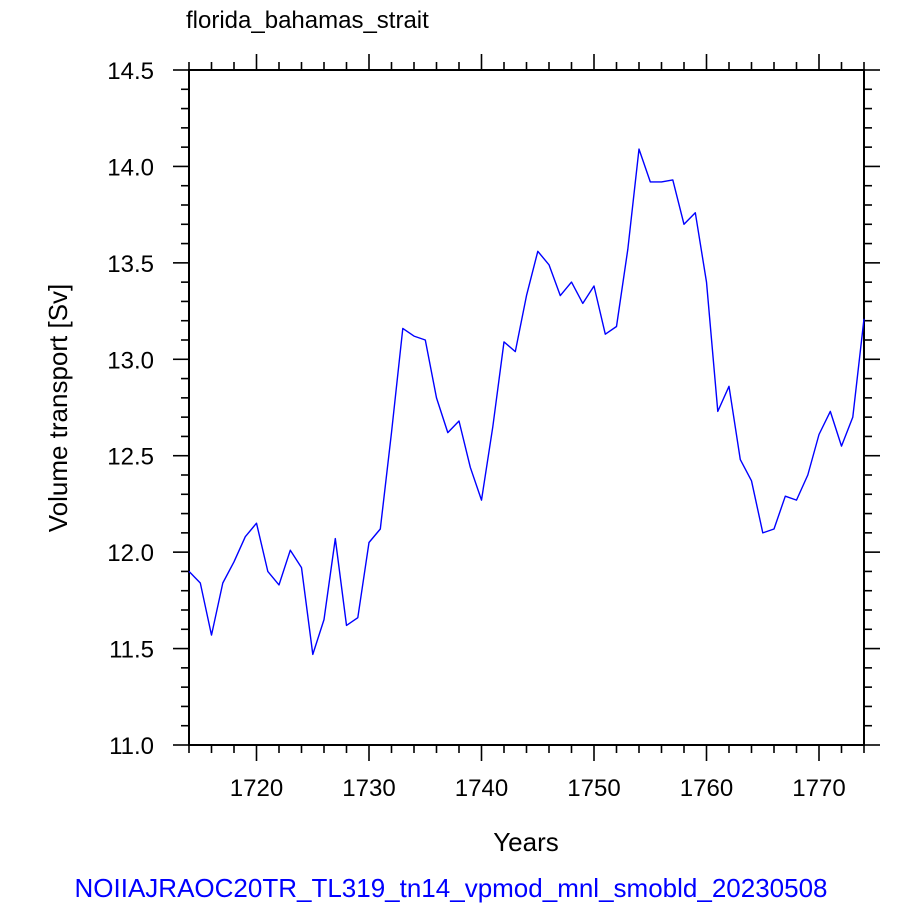 This screenshot has height=912, width=903. Describe the element at coordinates (130, 457) in the screenshot. I see `y-tick-label: 12.5` at that location.